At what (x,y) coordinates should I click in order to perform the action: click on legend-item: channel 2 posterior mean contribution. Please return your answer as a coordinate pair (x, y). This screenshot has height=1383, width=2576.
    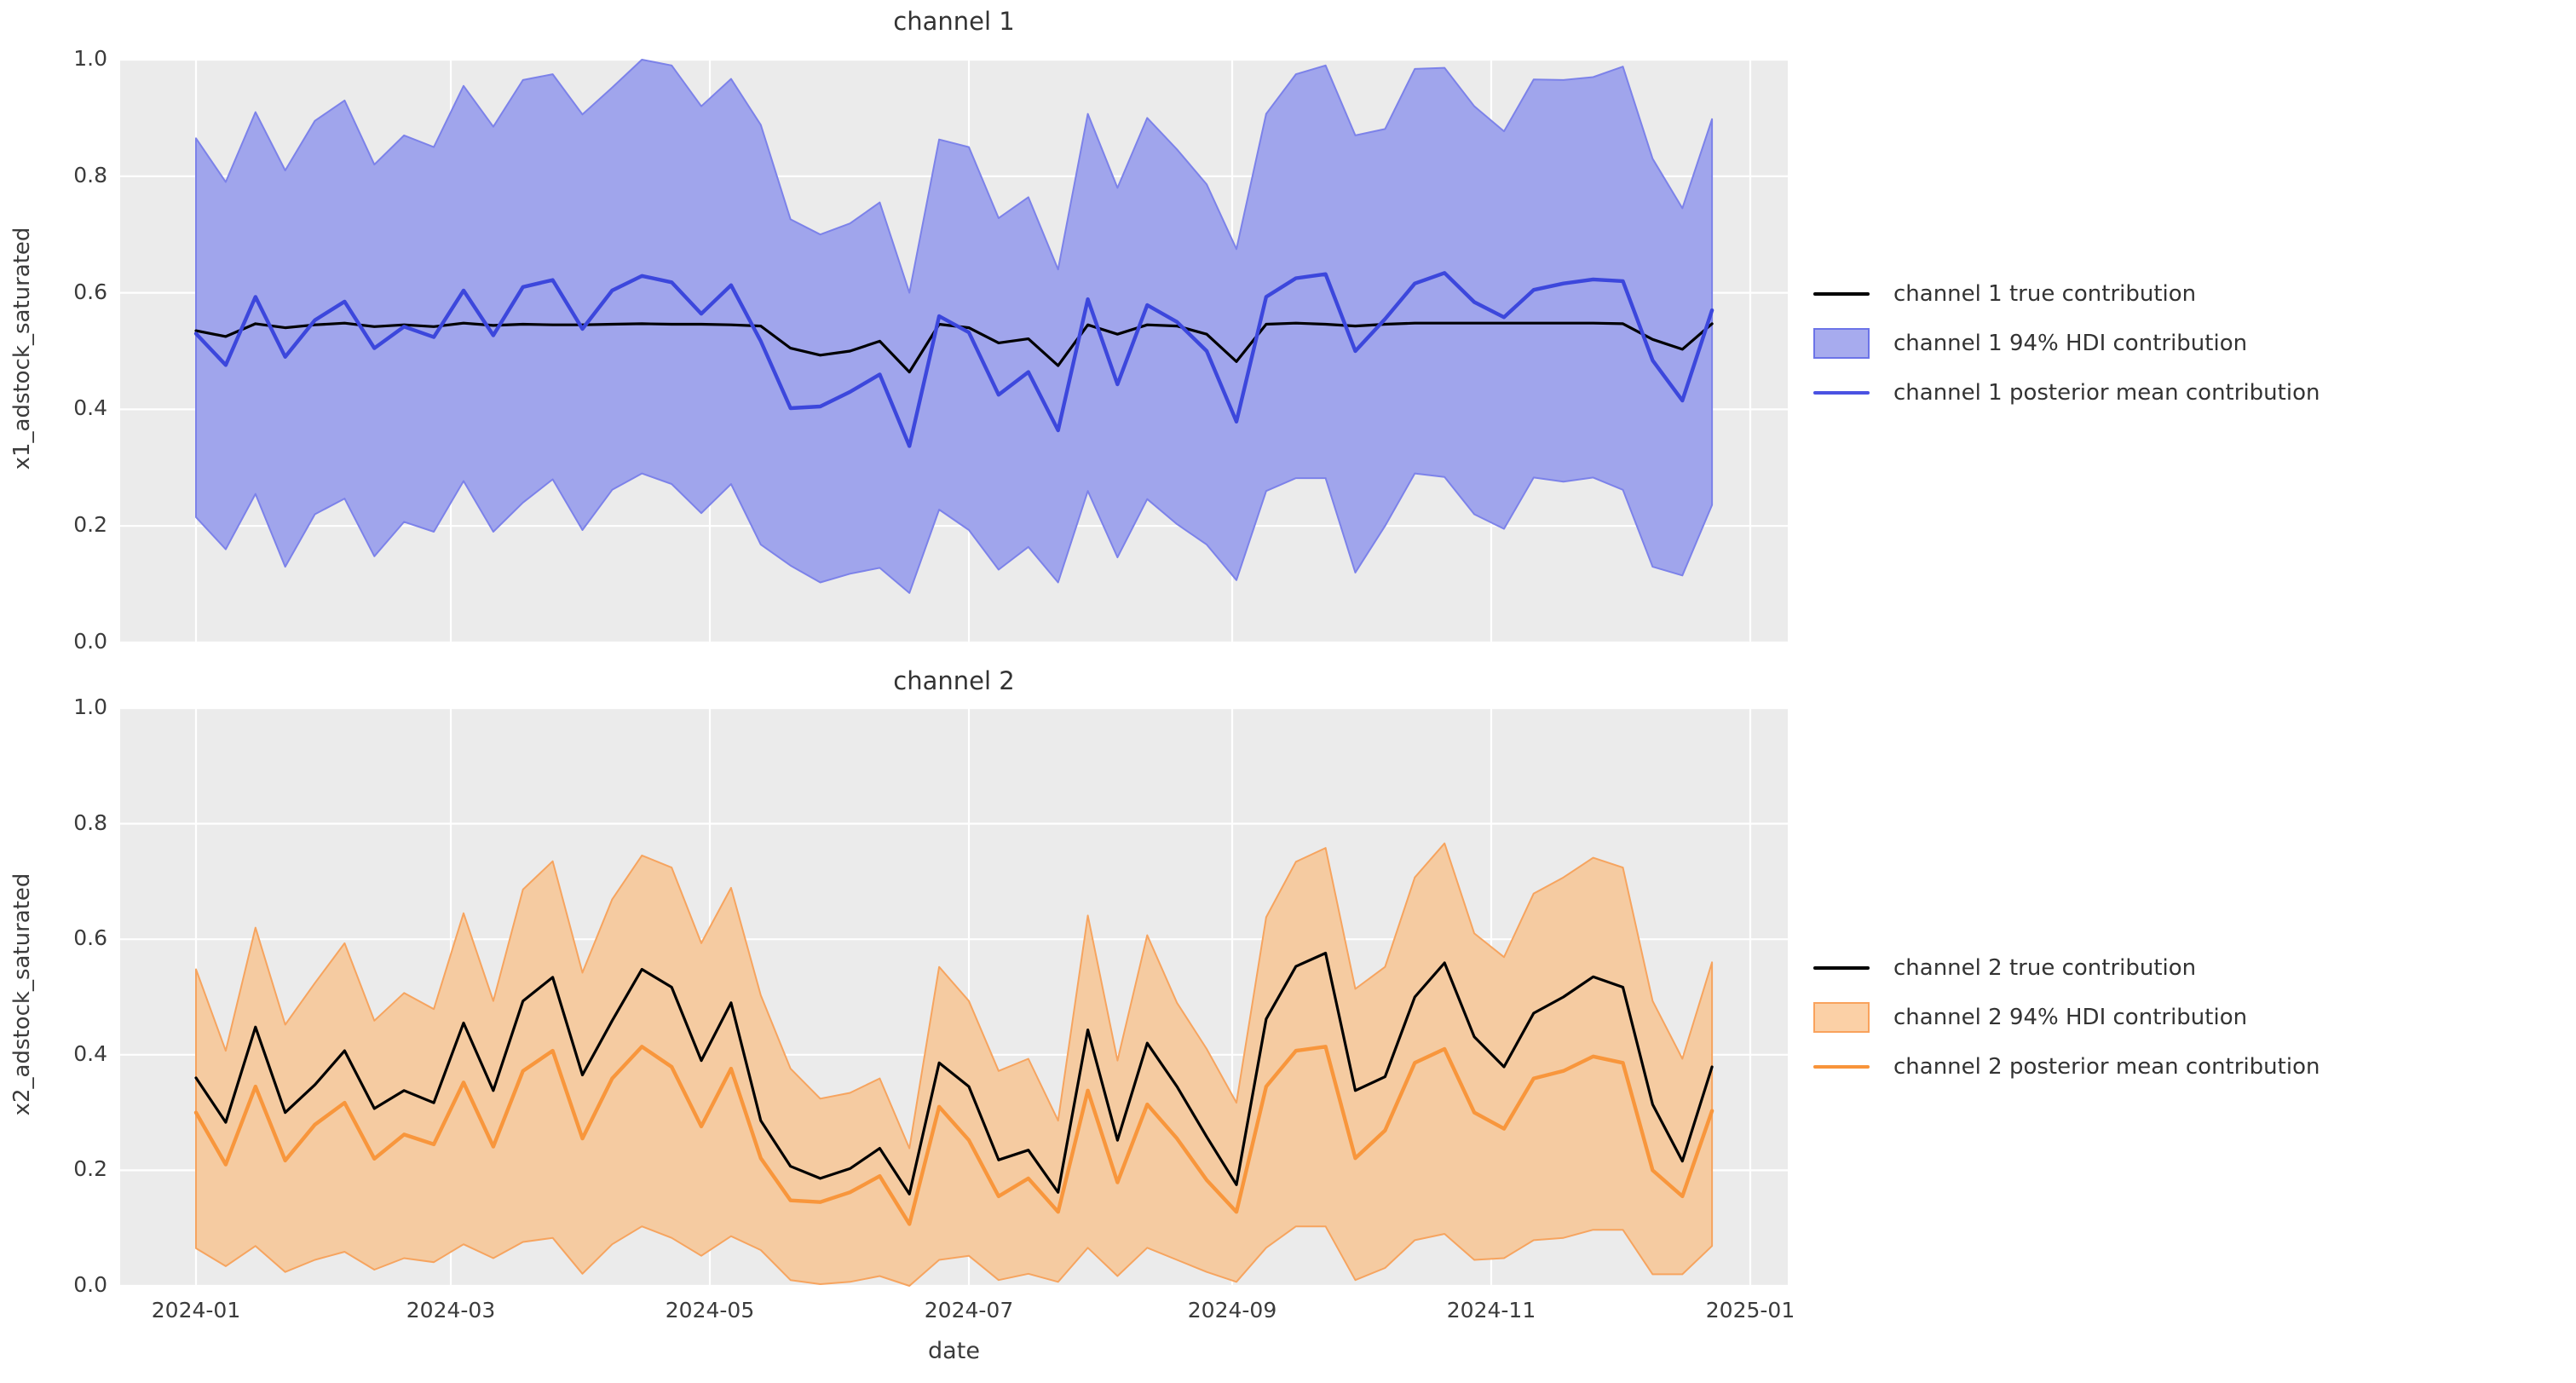
    Looking at the image, I should click on (2066, 1067).